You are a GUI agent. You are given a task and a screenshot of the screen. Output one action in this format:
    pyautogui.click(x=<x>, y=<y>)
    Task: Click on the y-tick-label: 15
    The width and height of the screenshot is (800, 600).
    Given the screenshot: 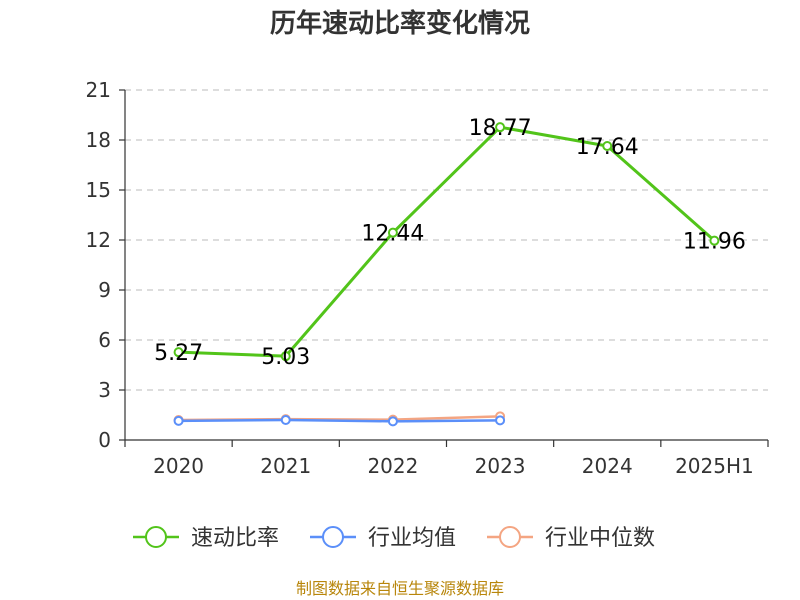 What is the action you would take?
    pyautogui.click(x=98, y=190)
    